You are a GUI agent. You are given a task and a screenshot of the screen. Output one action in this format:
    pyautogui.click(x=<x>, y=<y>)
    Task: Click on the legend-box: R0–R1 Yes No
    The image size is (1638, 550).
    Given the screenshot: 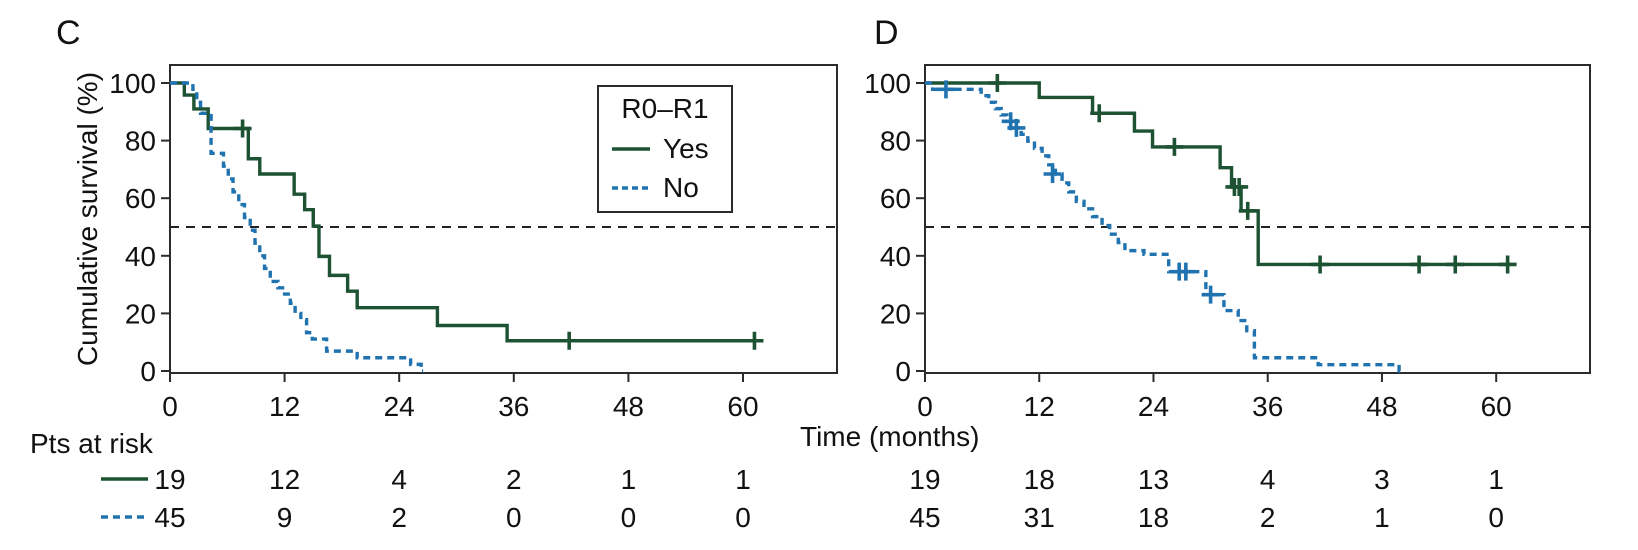 What is the action you would take?
    pyautogui.click(x=665, y=149)
    